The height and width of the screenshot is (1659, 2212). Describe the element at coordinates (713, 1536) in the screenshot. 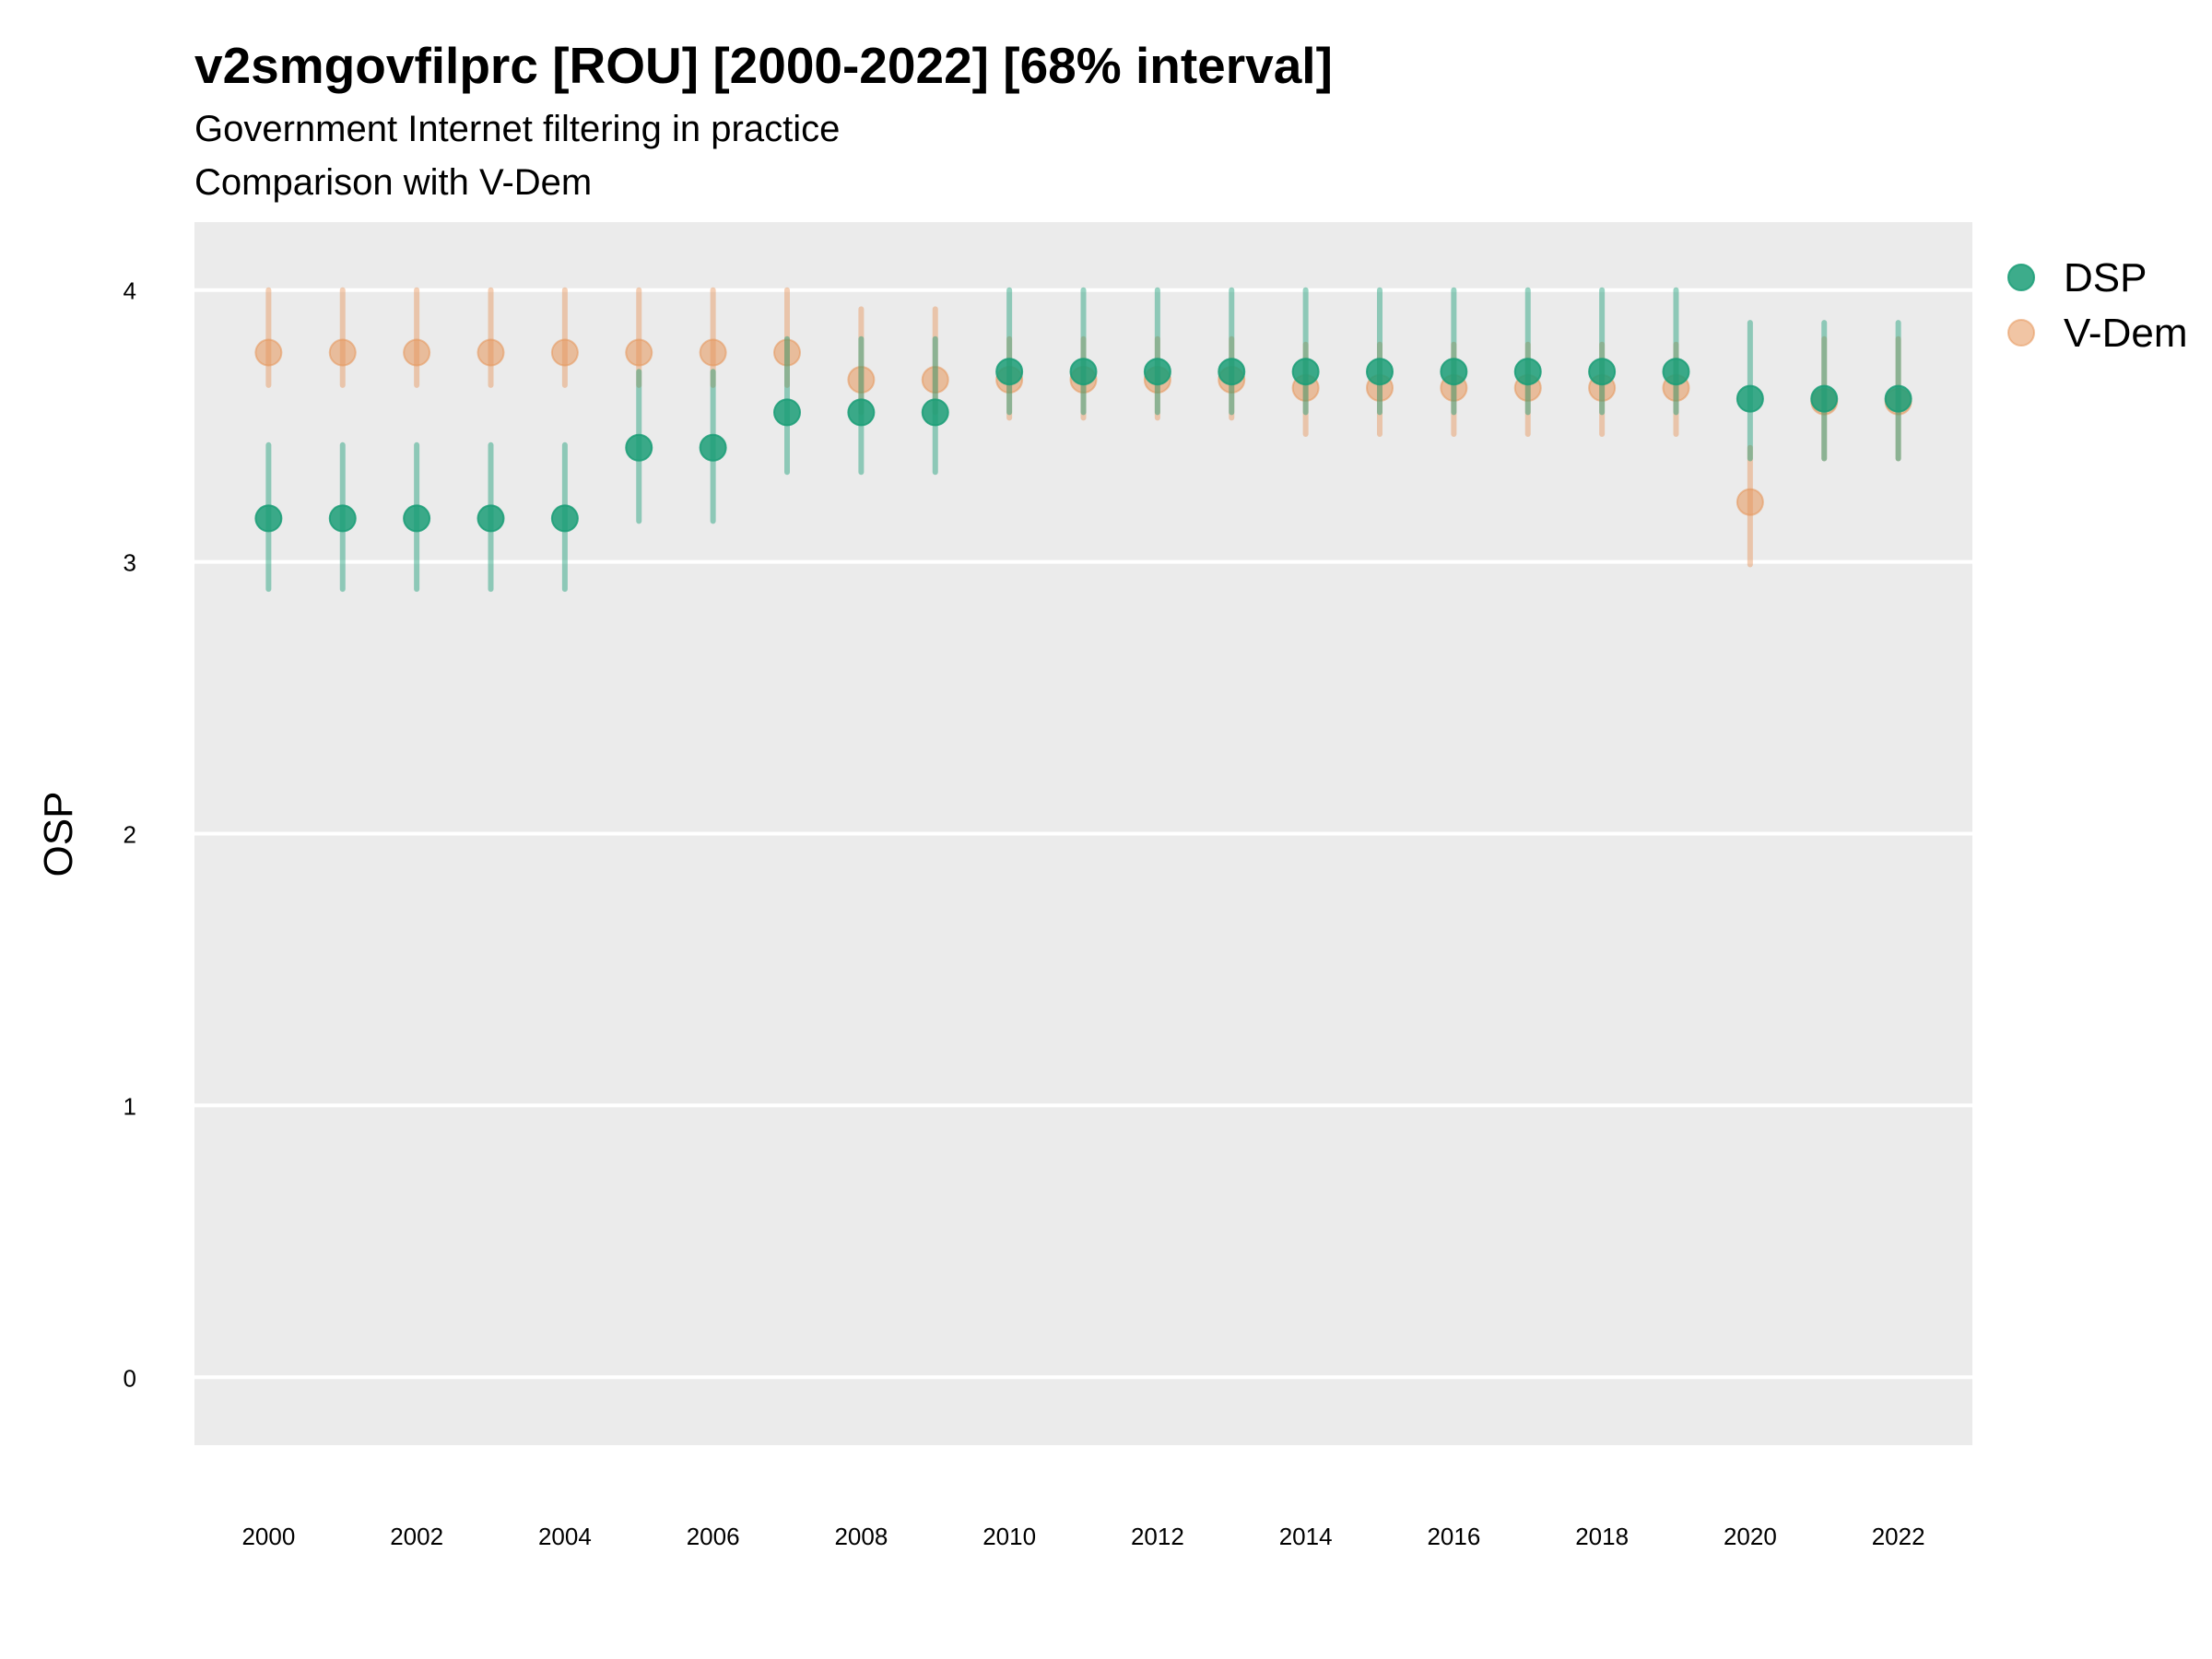

I see `x-tick-label: 2006` at that location.